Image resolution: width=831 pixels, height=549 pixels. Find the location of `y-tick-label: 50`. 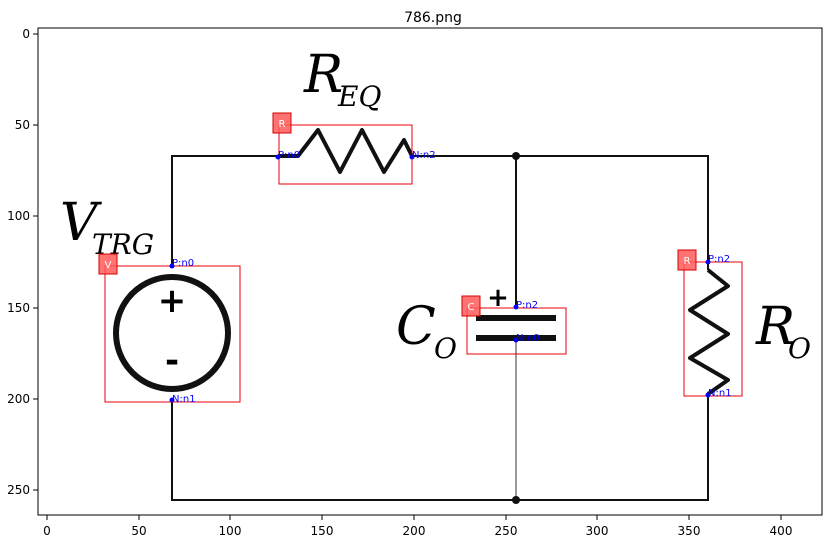

y-tick-label: 50 is located at coordinates (22, 125).